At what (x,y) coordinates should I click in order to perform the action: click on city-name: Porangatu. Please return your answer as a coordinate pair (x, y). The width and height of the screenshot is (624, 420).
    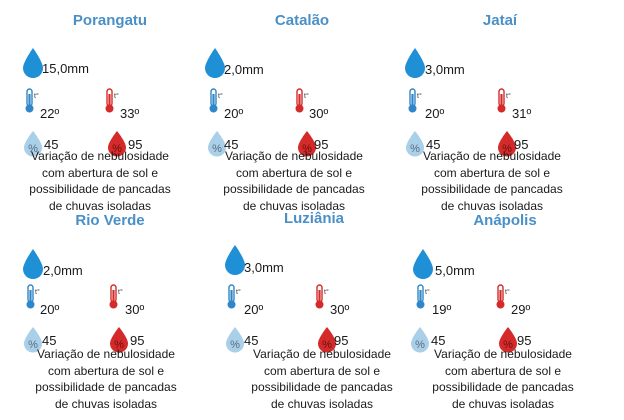
    Looking at the image, I should click on (110, 20).